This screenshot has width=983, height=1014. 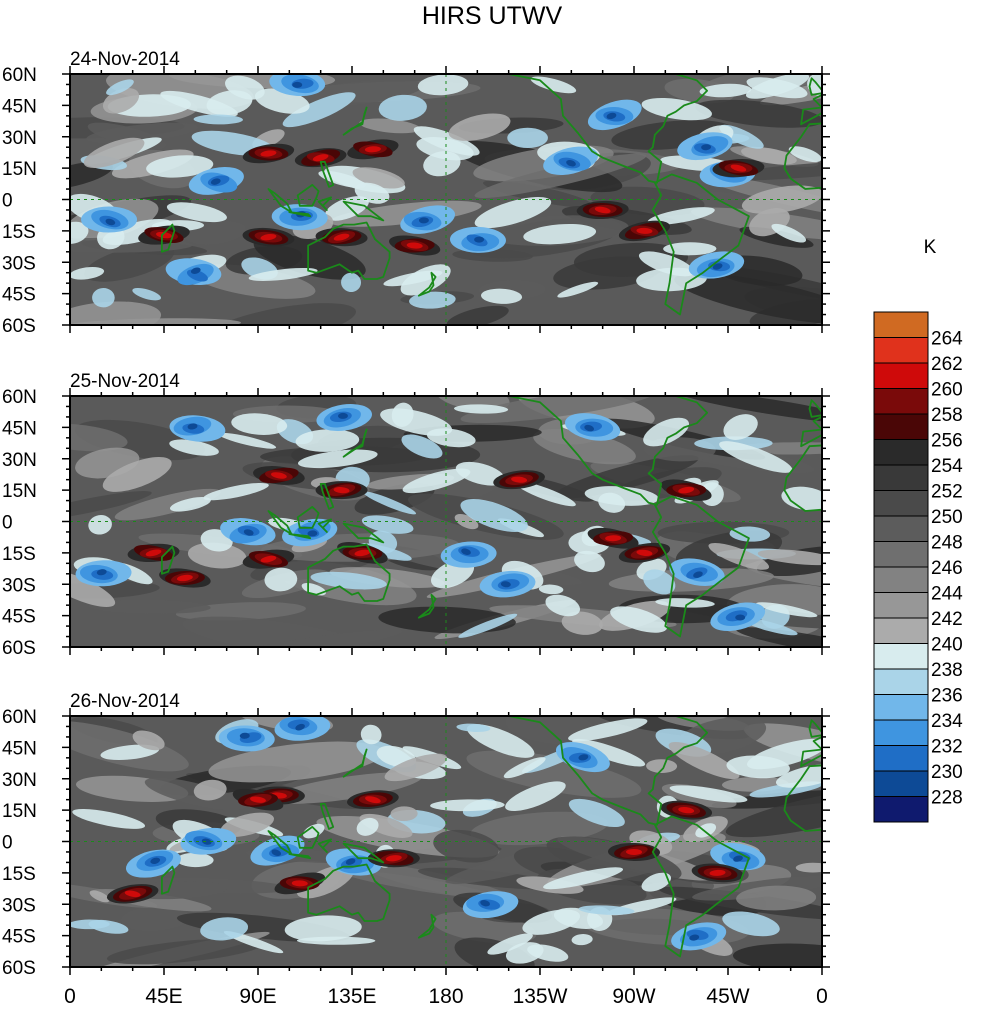 I want to click on colorbar-tick-label: 250, so click(x=947, y=517).